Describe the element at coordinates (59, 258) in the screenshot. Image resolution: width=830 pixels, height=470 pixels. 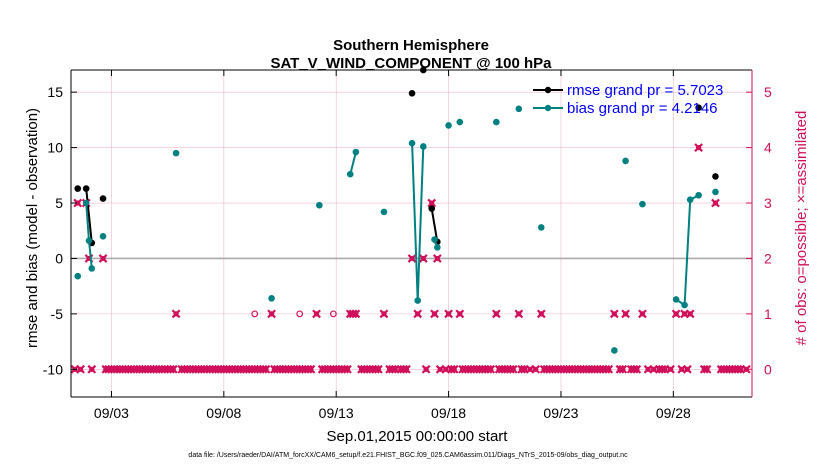
I see `y-tick-label: 0` at that location.